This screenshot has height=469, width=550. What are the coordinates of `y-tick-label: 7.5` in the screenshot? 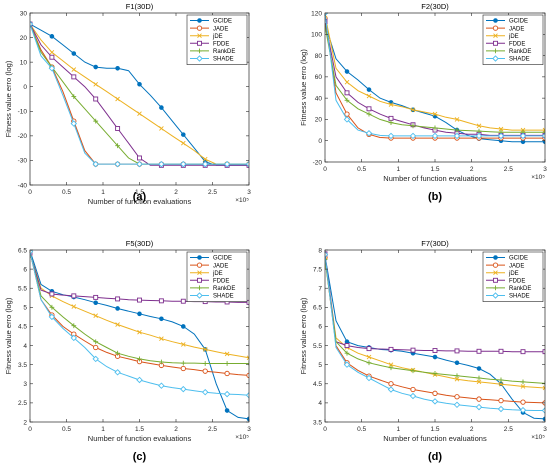 It's located at (317, 269).